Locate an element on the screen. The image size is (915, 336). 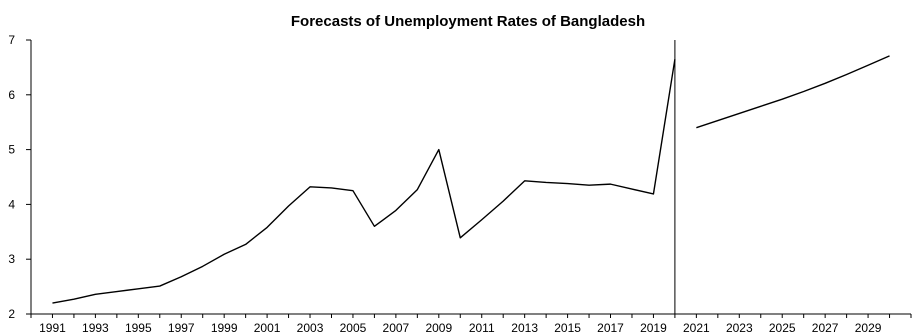
x-tick-label: 2003 is located at coordinates (310, 328).